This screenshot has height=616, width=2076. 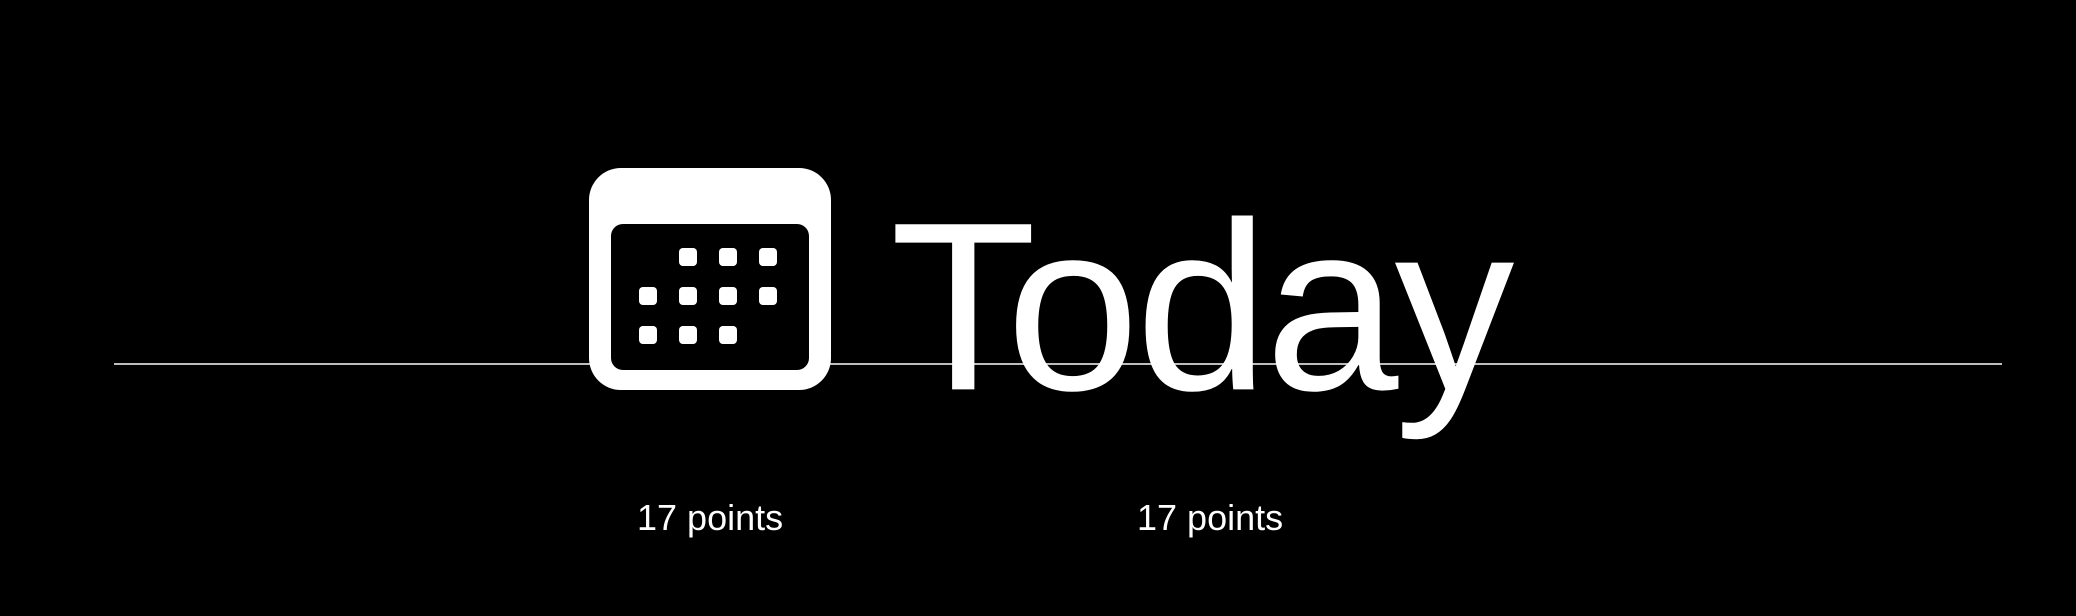 What do you see at coordinates (1202, 306) in the screenshot?
I see `today-word: Today` at bounding box center [1202, 306].